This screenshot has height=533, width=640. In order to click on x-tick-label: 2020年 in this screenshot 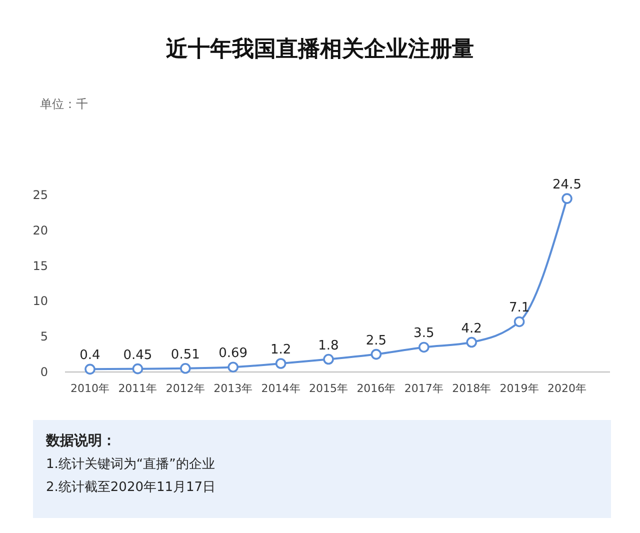, I will do `click(567, 388)`.